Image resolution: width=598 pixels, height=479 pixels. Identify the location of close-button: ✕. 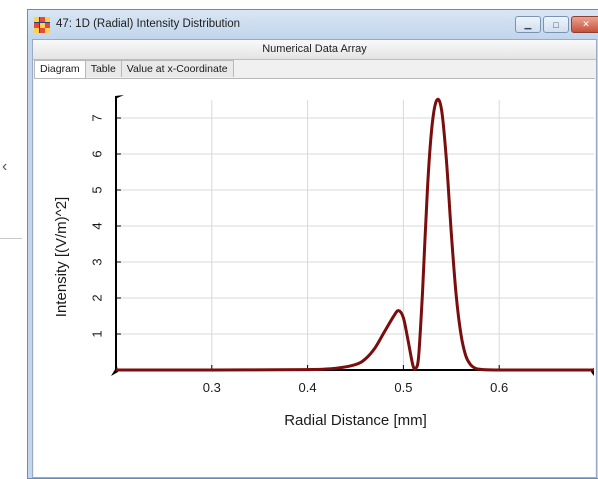
(584, 24).